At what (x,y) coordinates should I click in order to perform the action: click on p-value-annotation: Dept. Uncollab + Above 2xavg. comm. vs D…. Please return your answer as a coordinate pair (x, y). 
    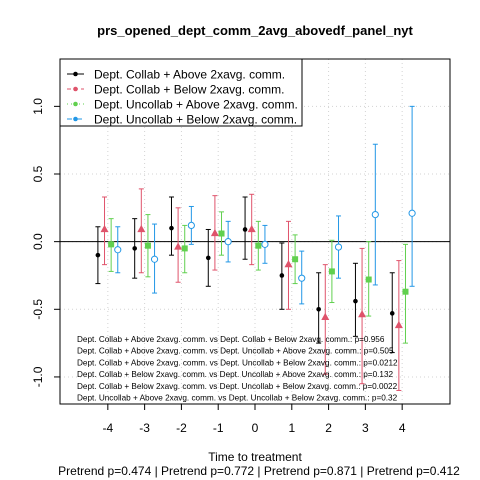
    Looking at the image, I should click on (237, 398).